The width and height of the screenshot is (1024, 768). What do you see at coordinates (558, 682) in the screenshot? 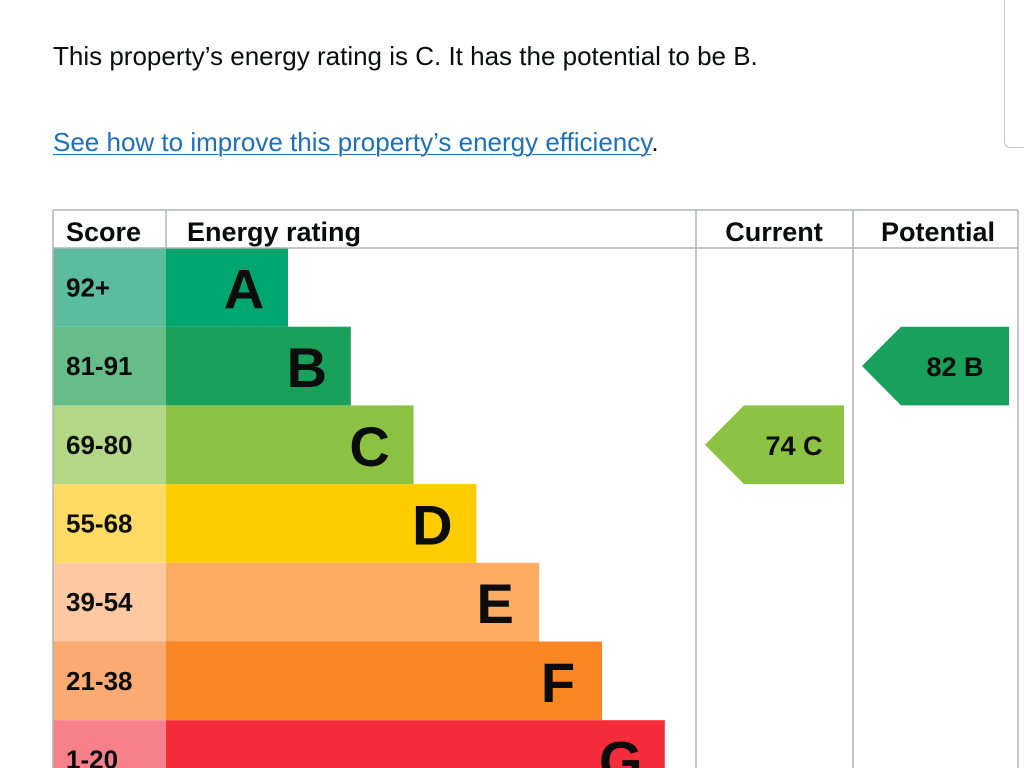
I see `band-letter-f: F` at bounding box center [558, 682].